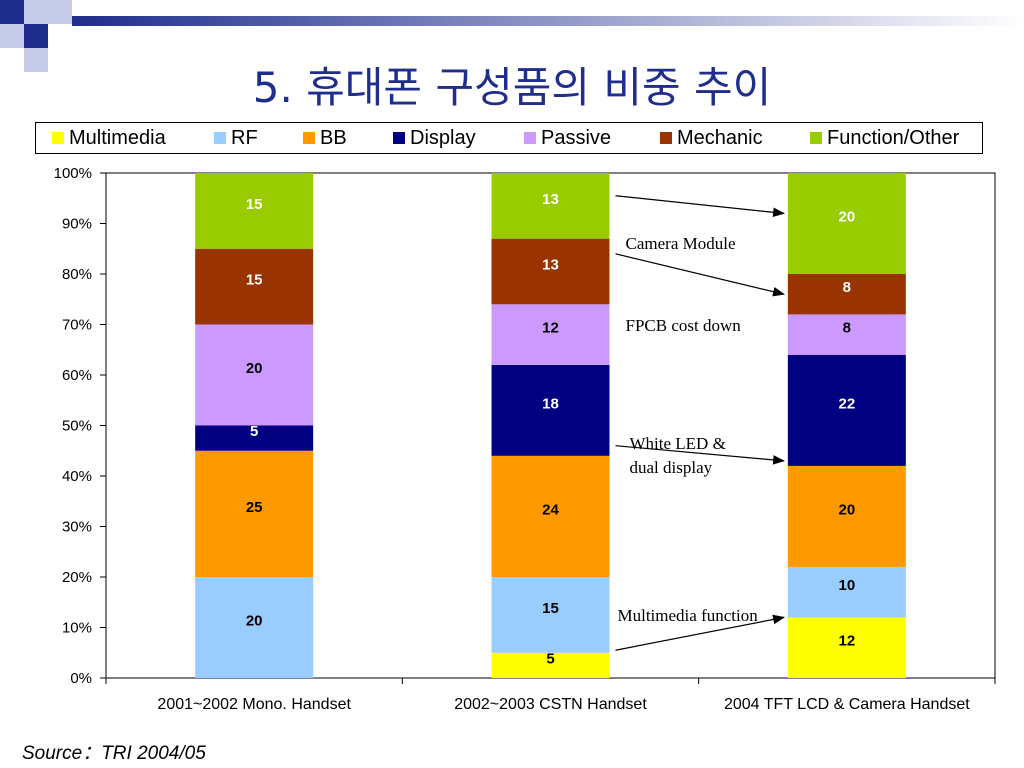 The width and height of the screenshot is (1024, 768). What do you see at coordinates (77, 527) in the screenshot?
I see `y-tick-label: 30%` at bounding box center [77, 527].